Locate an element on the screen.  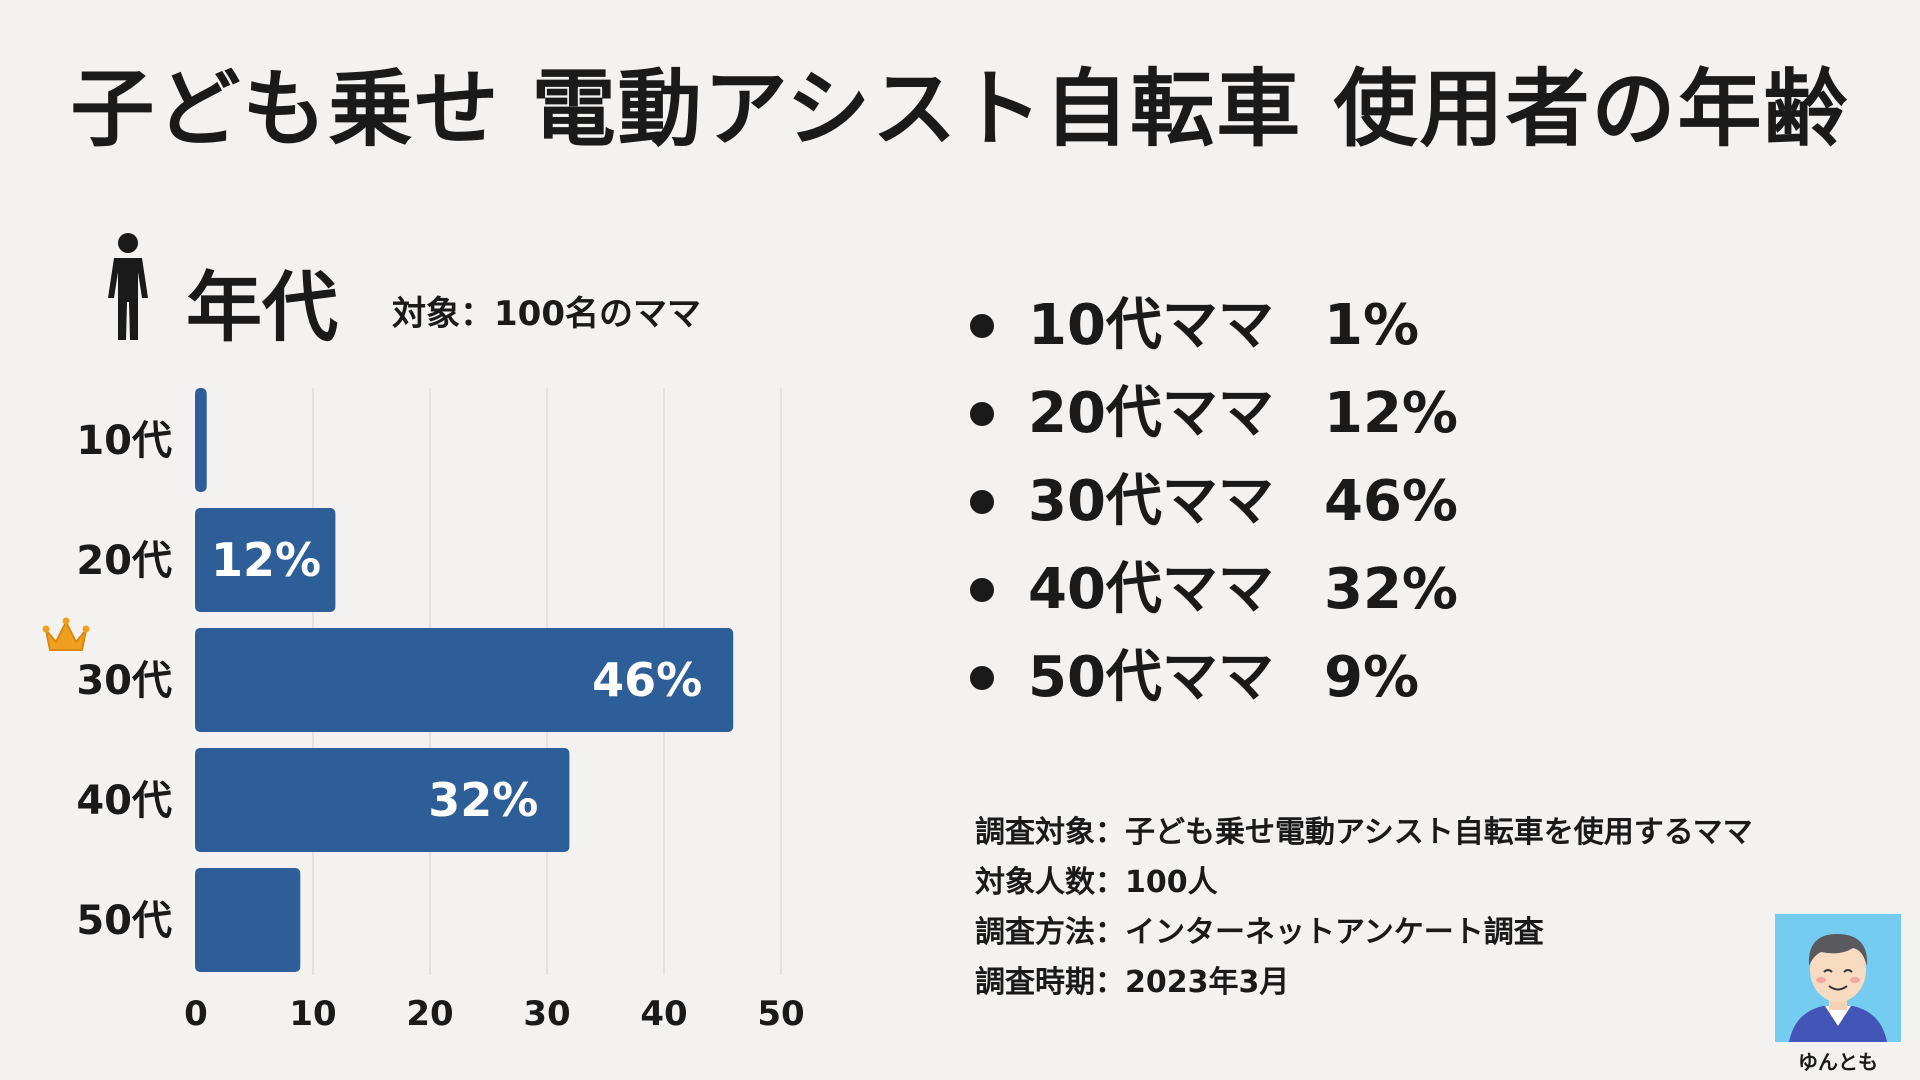
avatar-name: ゆんとも is located at coordinates (1838, 1062).